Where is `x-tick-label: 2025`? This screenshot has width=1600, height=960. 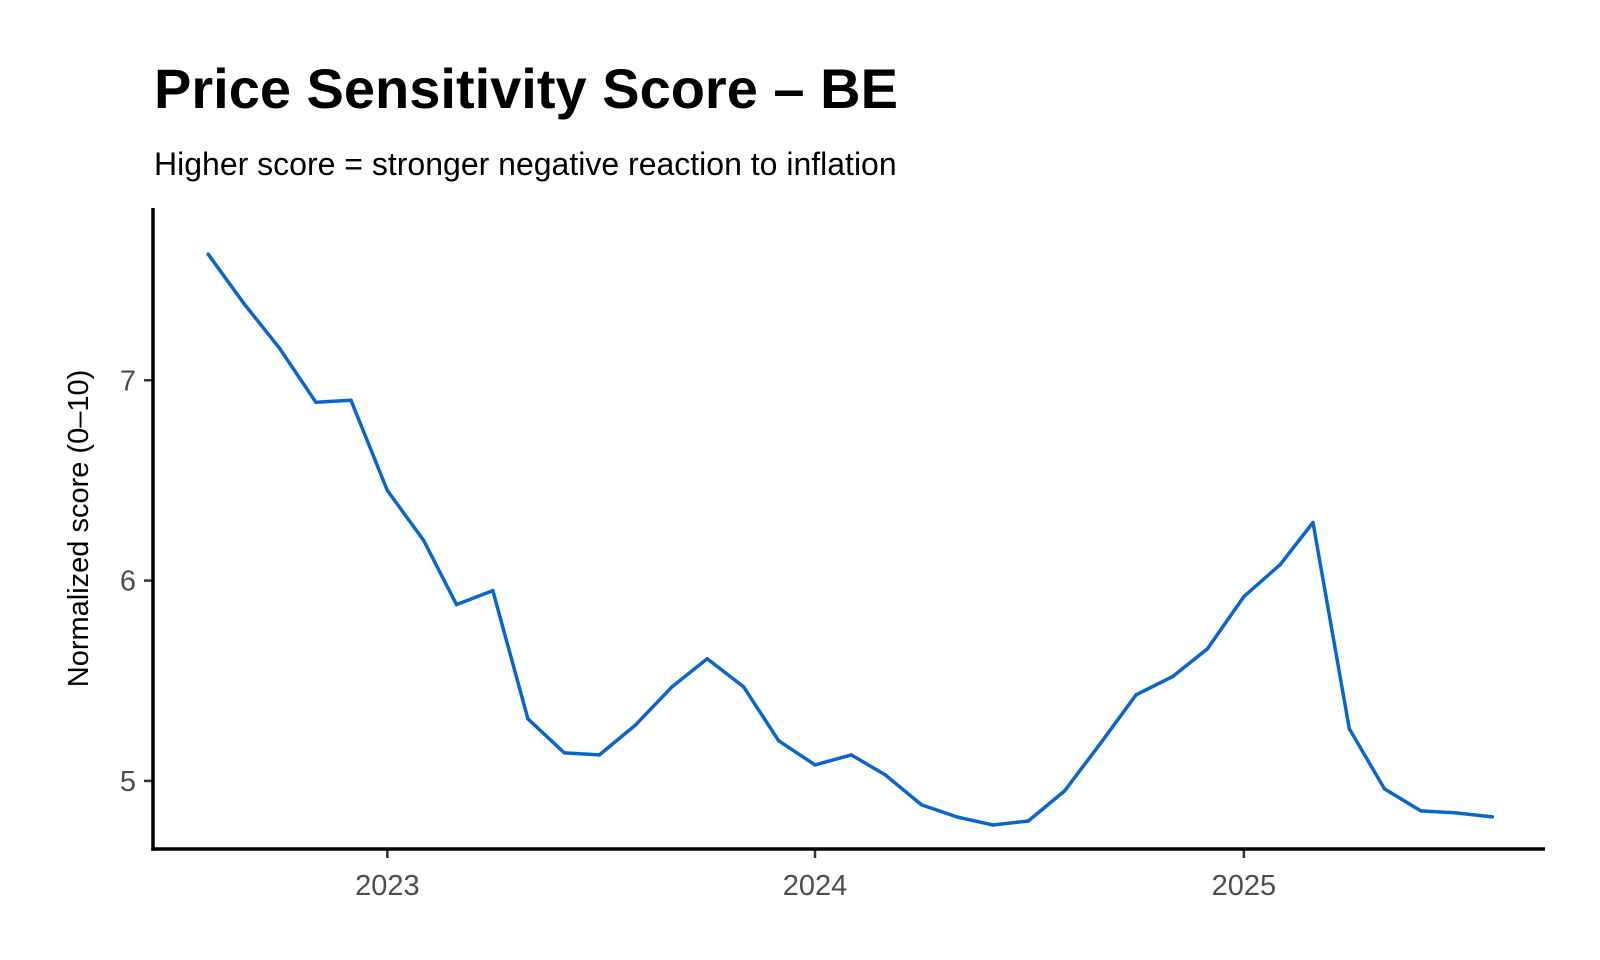
x-tick-label: 2025 is located at coordinates (1244, 886).